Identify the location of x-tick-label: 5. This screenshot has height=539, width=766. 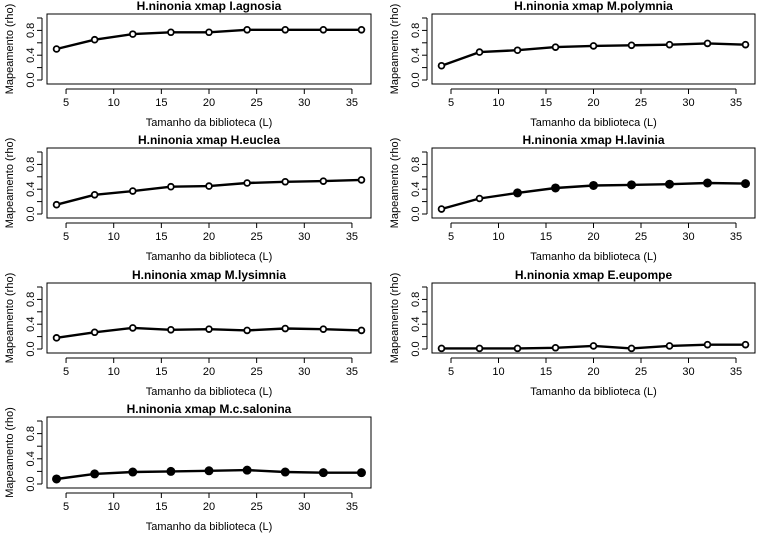
(66, 103).